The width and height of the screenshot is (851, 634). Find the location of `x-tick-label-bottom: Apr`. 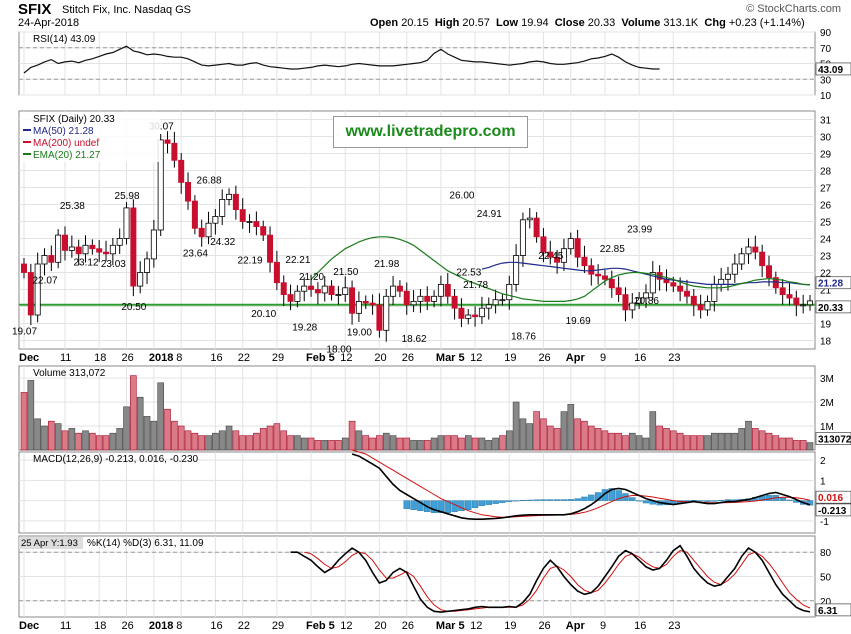

x-tick-label-bottom: Apr is located at coordinates (576, 626).